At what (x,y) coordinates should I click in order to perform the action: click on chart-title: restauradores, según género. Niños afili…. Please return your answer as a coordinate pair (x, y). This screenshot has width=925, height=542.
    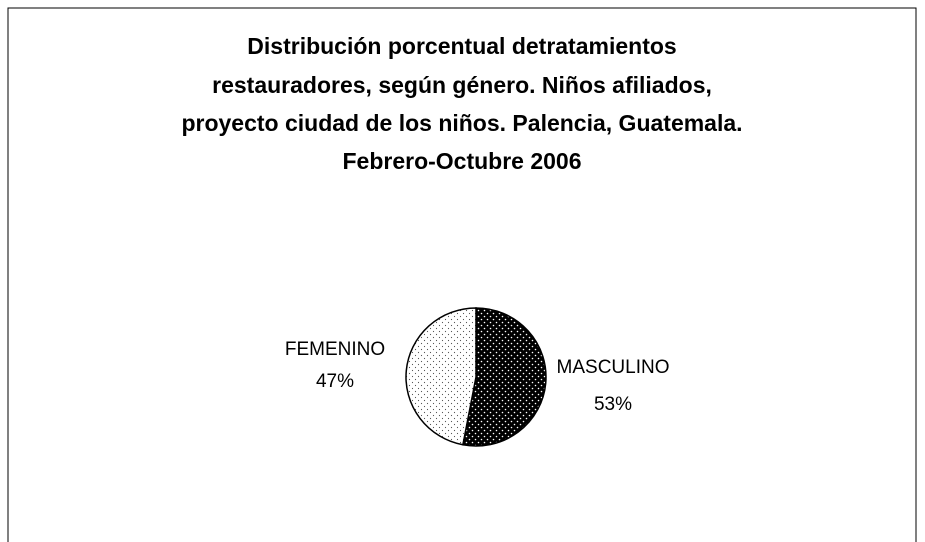
    Looking at the image, I should click on (462, 85).